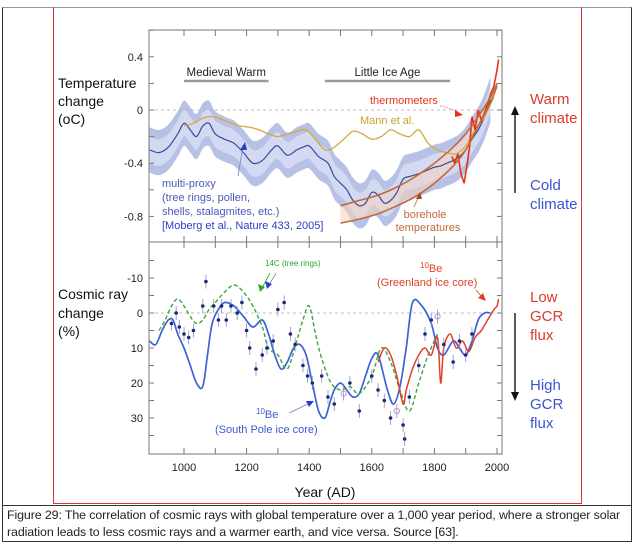 This screenshot has height=547, width=640. I want to click on be-greenland-sublabel: (Greenland ice core), so click(427, 283).